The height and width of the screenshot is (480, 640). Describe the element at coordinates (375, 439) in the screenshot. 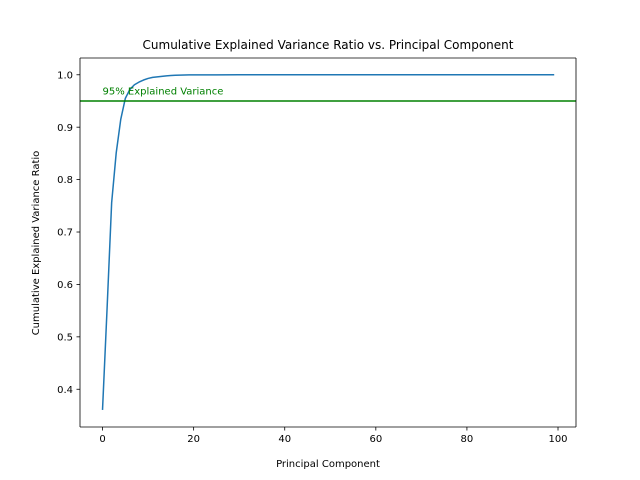

I see `x-tick-label: 60` at that location.